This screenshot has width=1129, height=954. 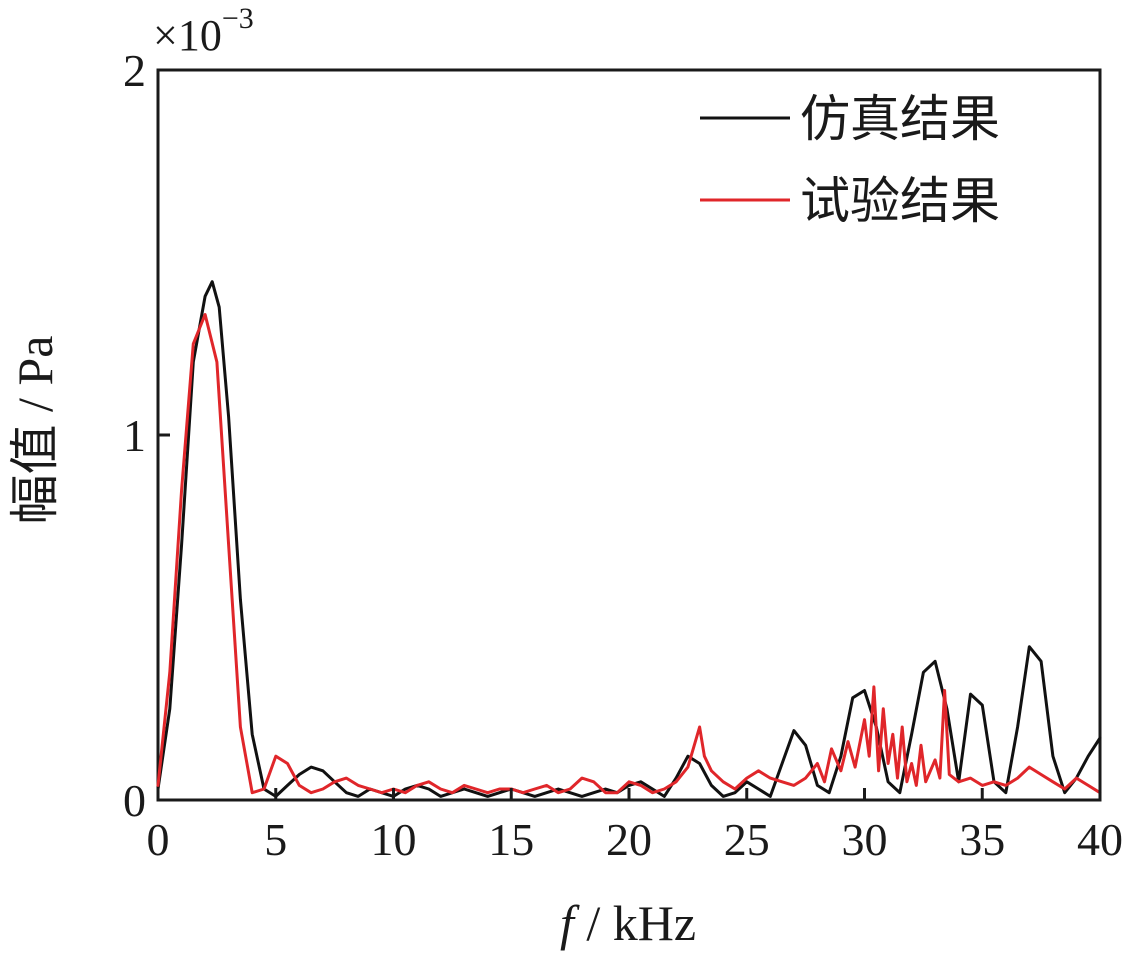 I want to click on x-tick-label: 15, so click(x=511, y=839).